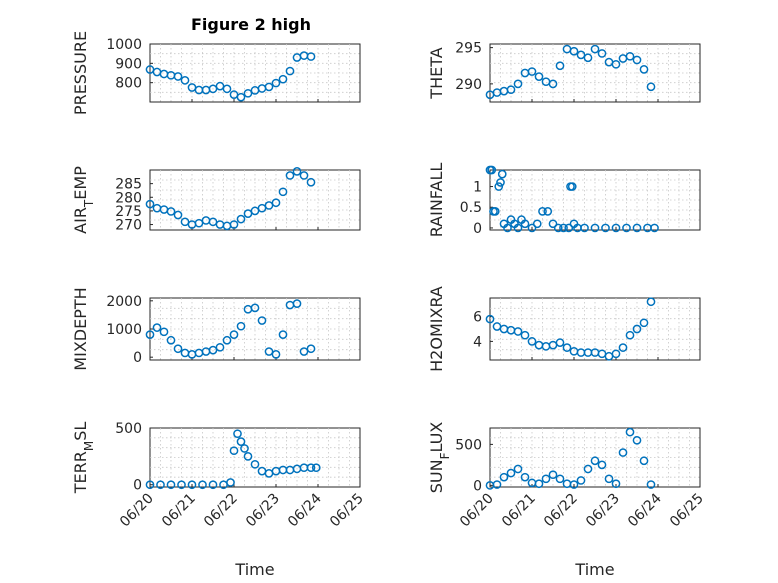 Image resolution: width=778 pixels, height=583 pixels. I want to click on y-tick-label: 290, so click(468, 85).